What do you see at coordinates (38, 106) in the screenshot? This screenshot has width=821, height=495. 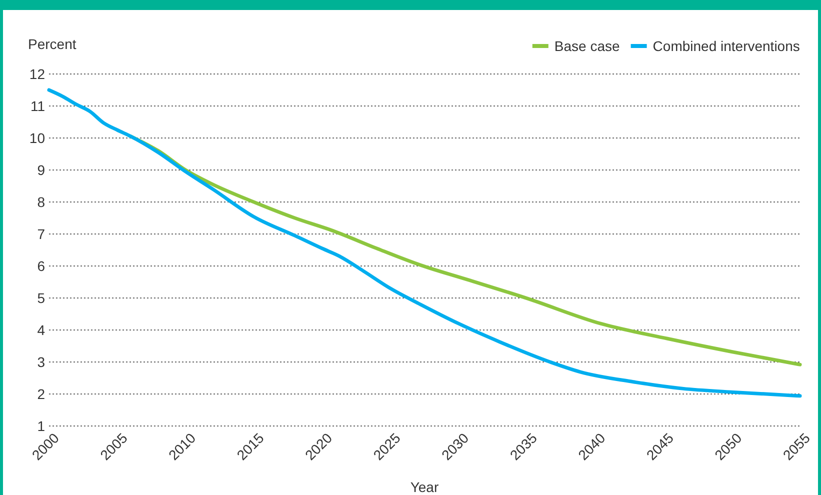 I see `y-tick-label: 11` at bounding box center [38, 106].